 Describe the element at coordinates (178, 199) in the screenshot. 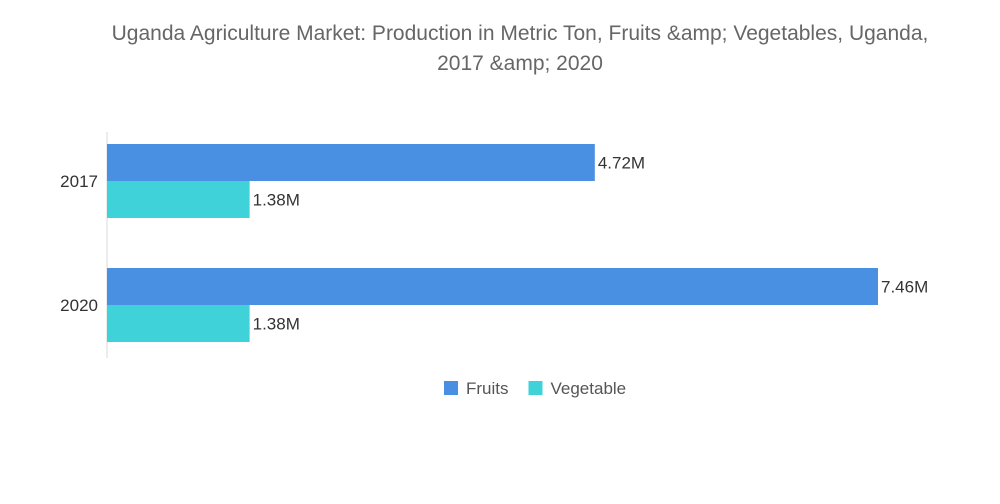

I see `bar-vegetable-2017` at that location.